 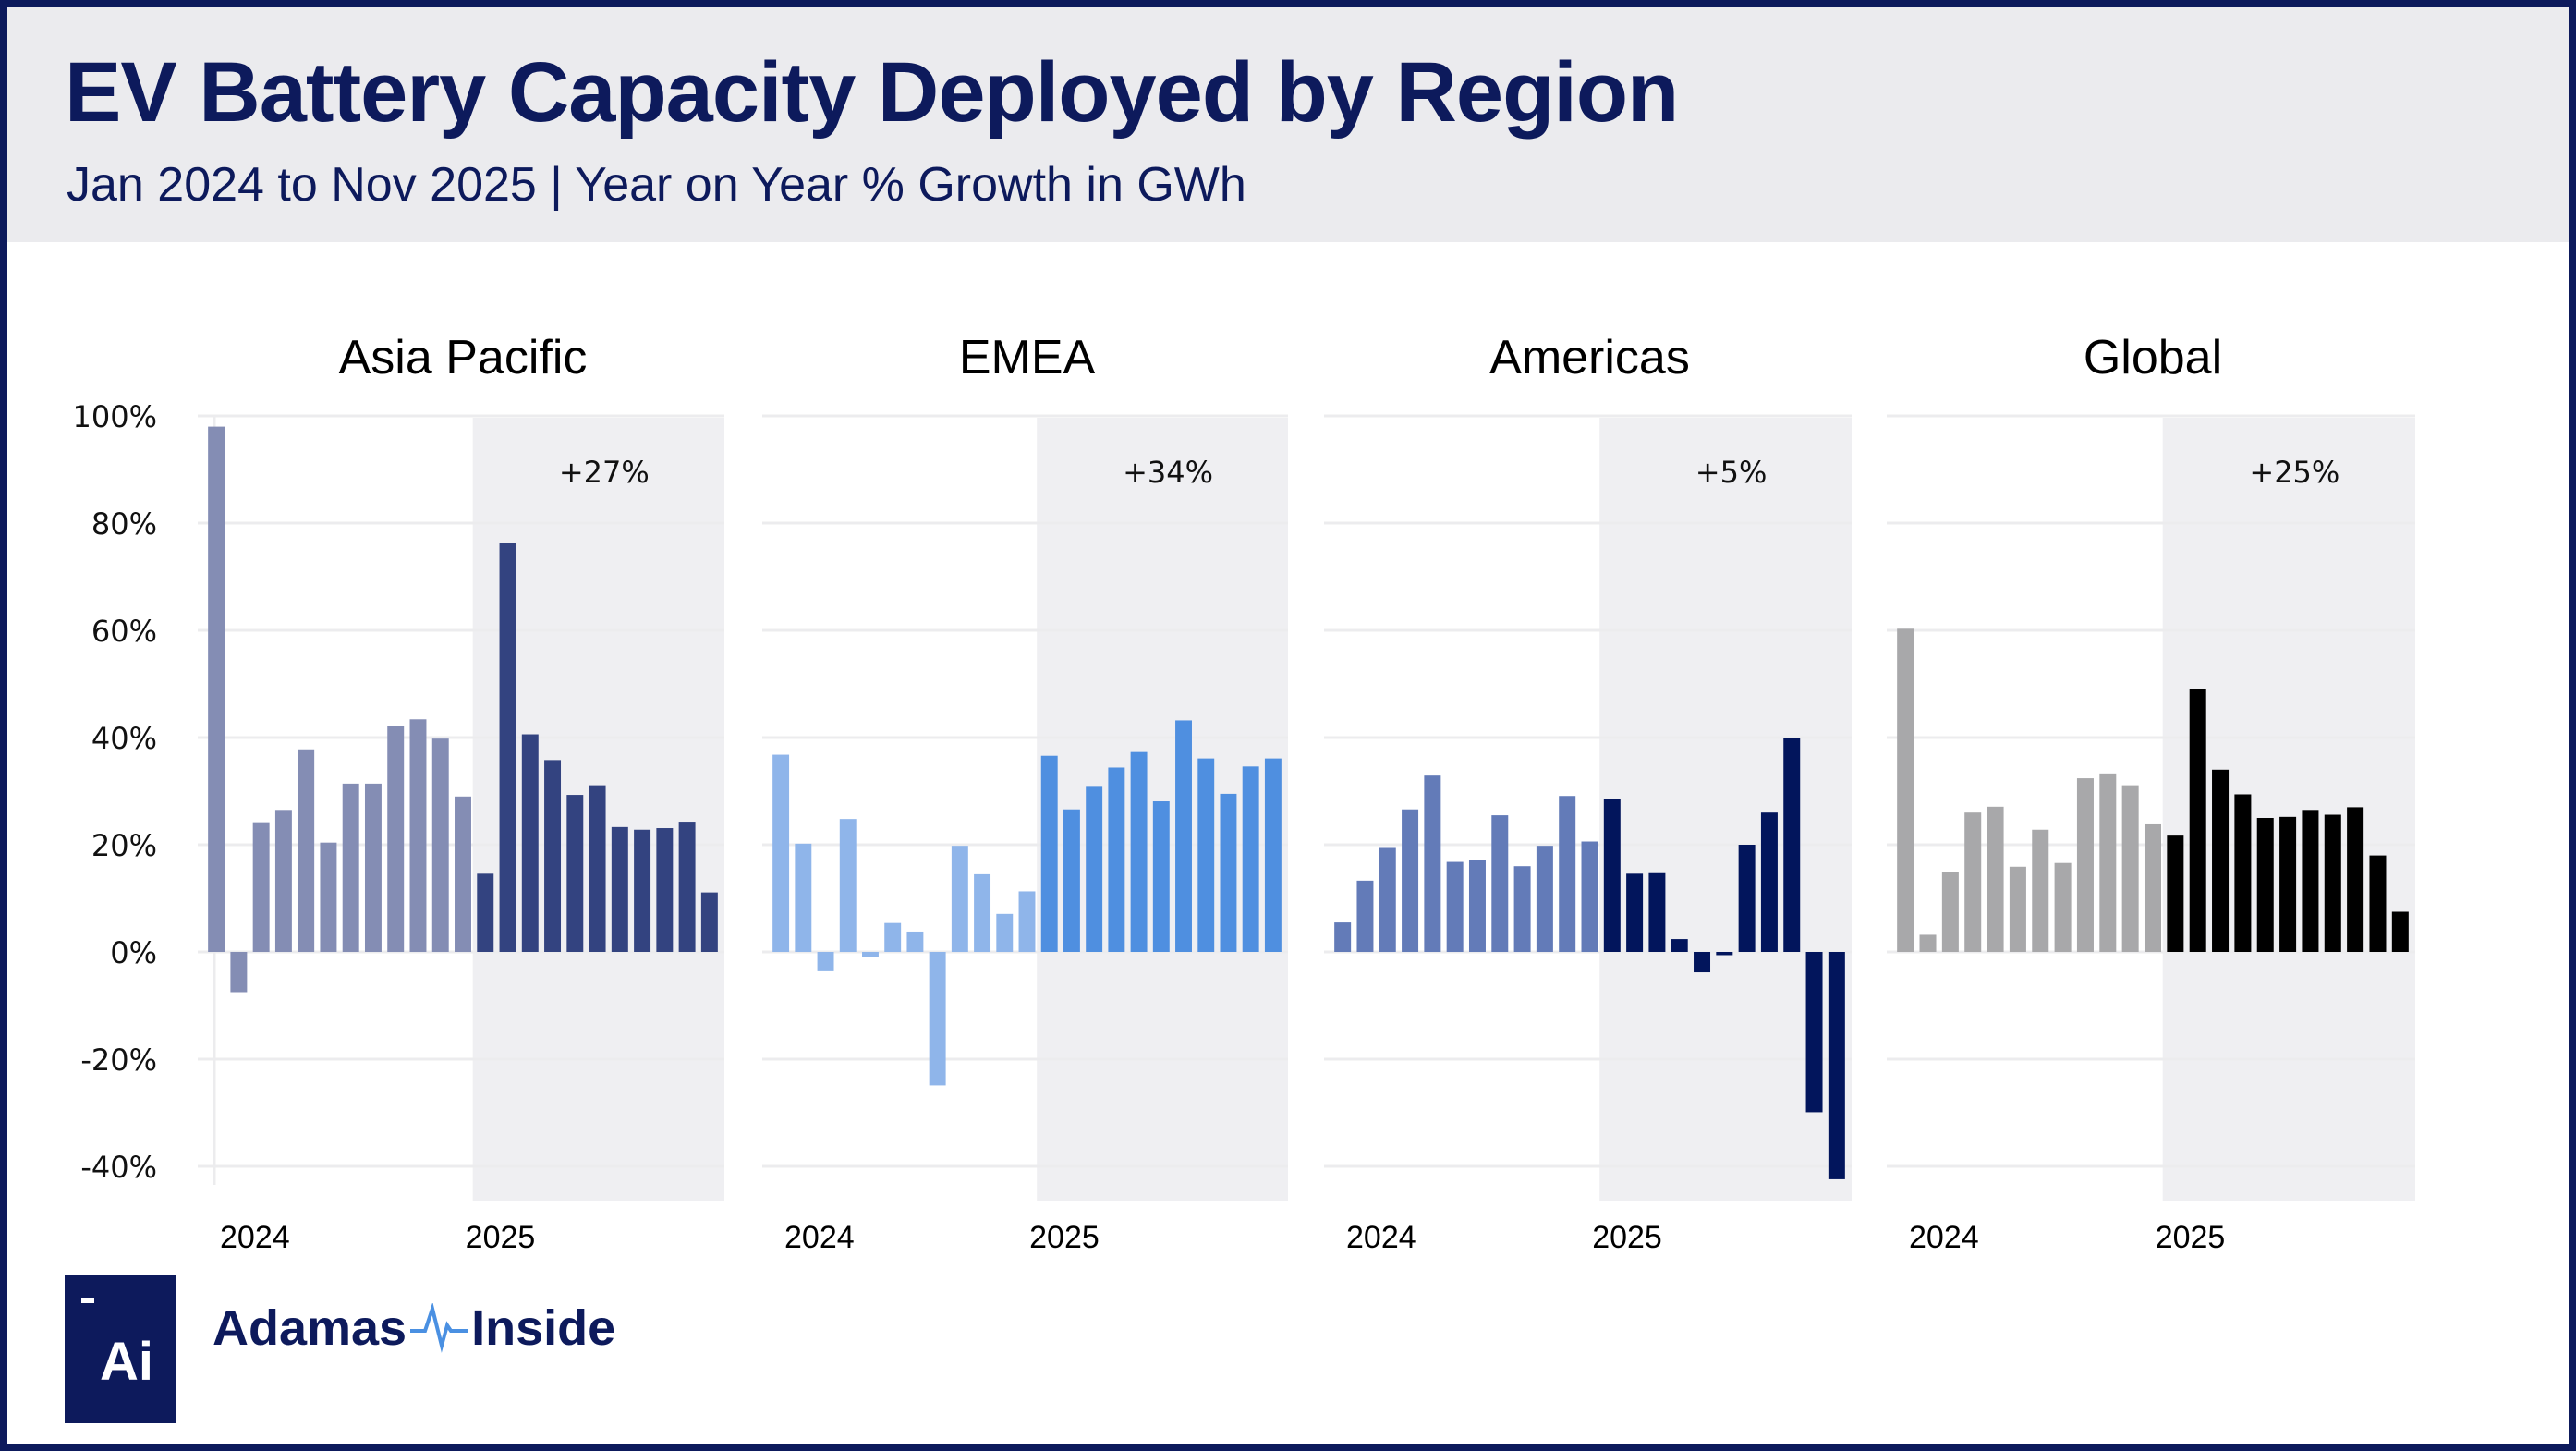 I want to click on panel-title: EMEA, so click(x=1027, y=357).